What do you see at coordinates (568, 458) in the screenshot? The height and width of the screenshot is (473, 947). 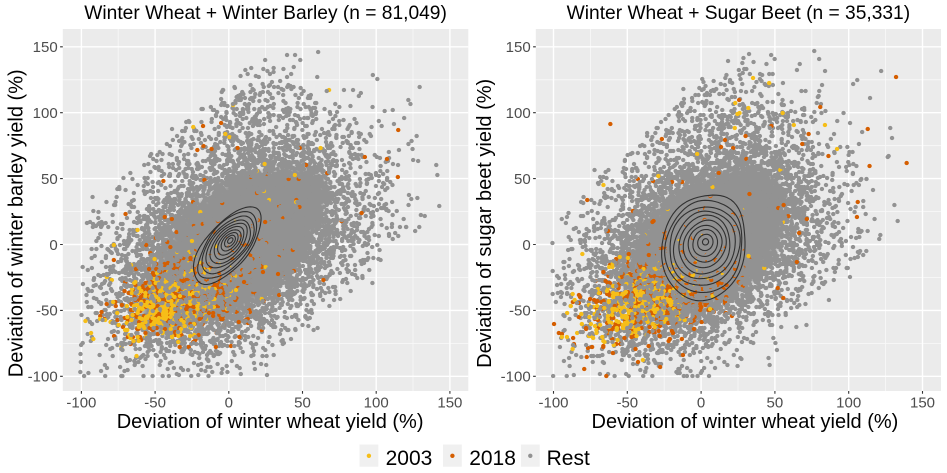 I see `svg-text: Rest` at bounding box center [568, 458].